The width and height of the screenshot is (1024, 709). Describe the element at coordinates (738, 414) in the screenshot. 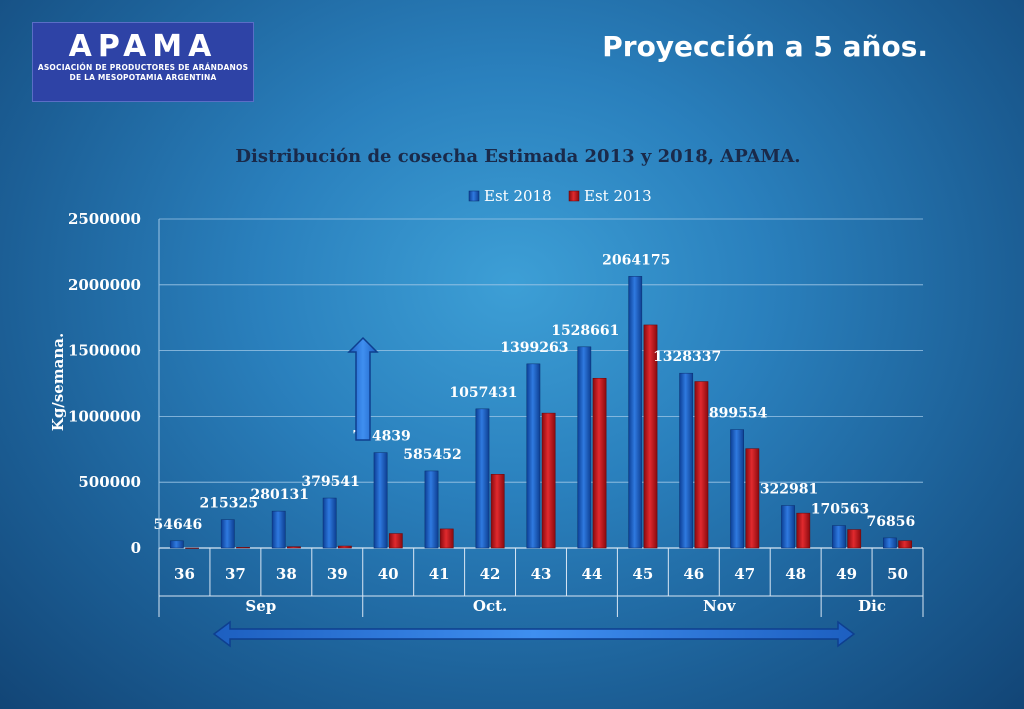

I see `data-label: 899554` at that location.